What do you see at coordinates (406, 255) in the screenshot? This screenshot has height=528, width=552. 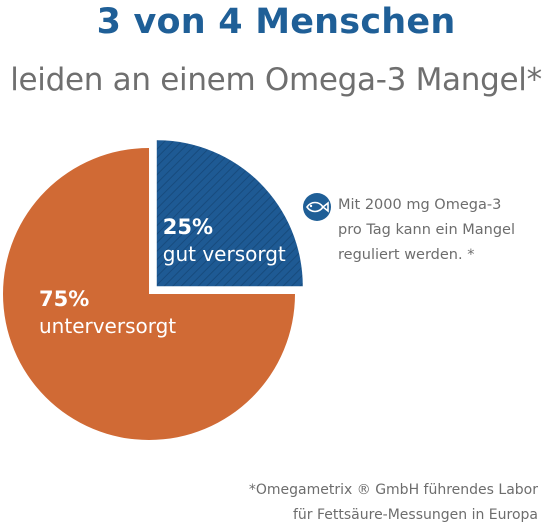 I see `note-line: reguliert werden. *` at bounding box center [406, 255].